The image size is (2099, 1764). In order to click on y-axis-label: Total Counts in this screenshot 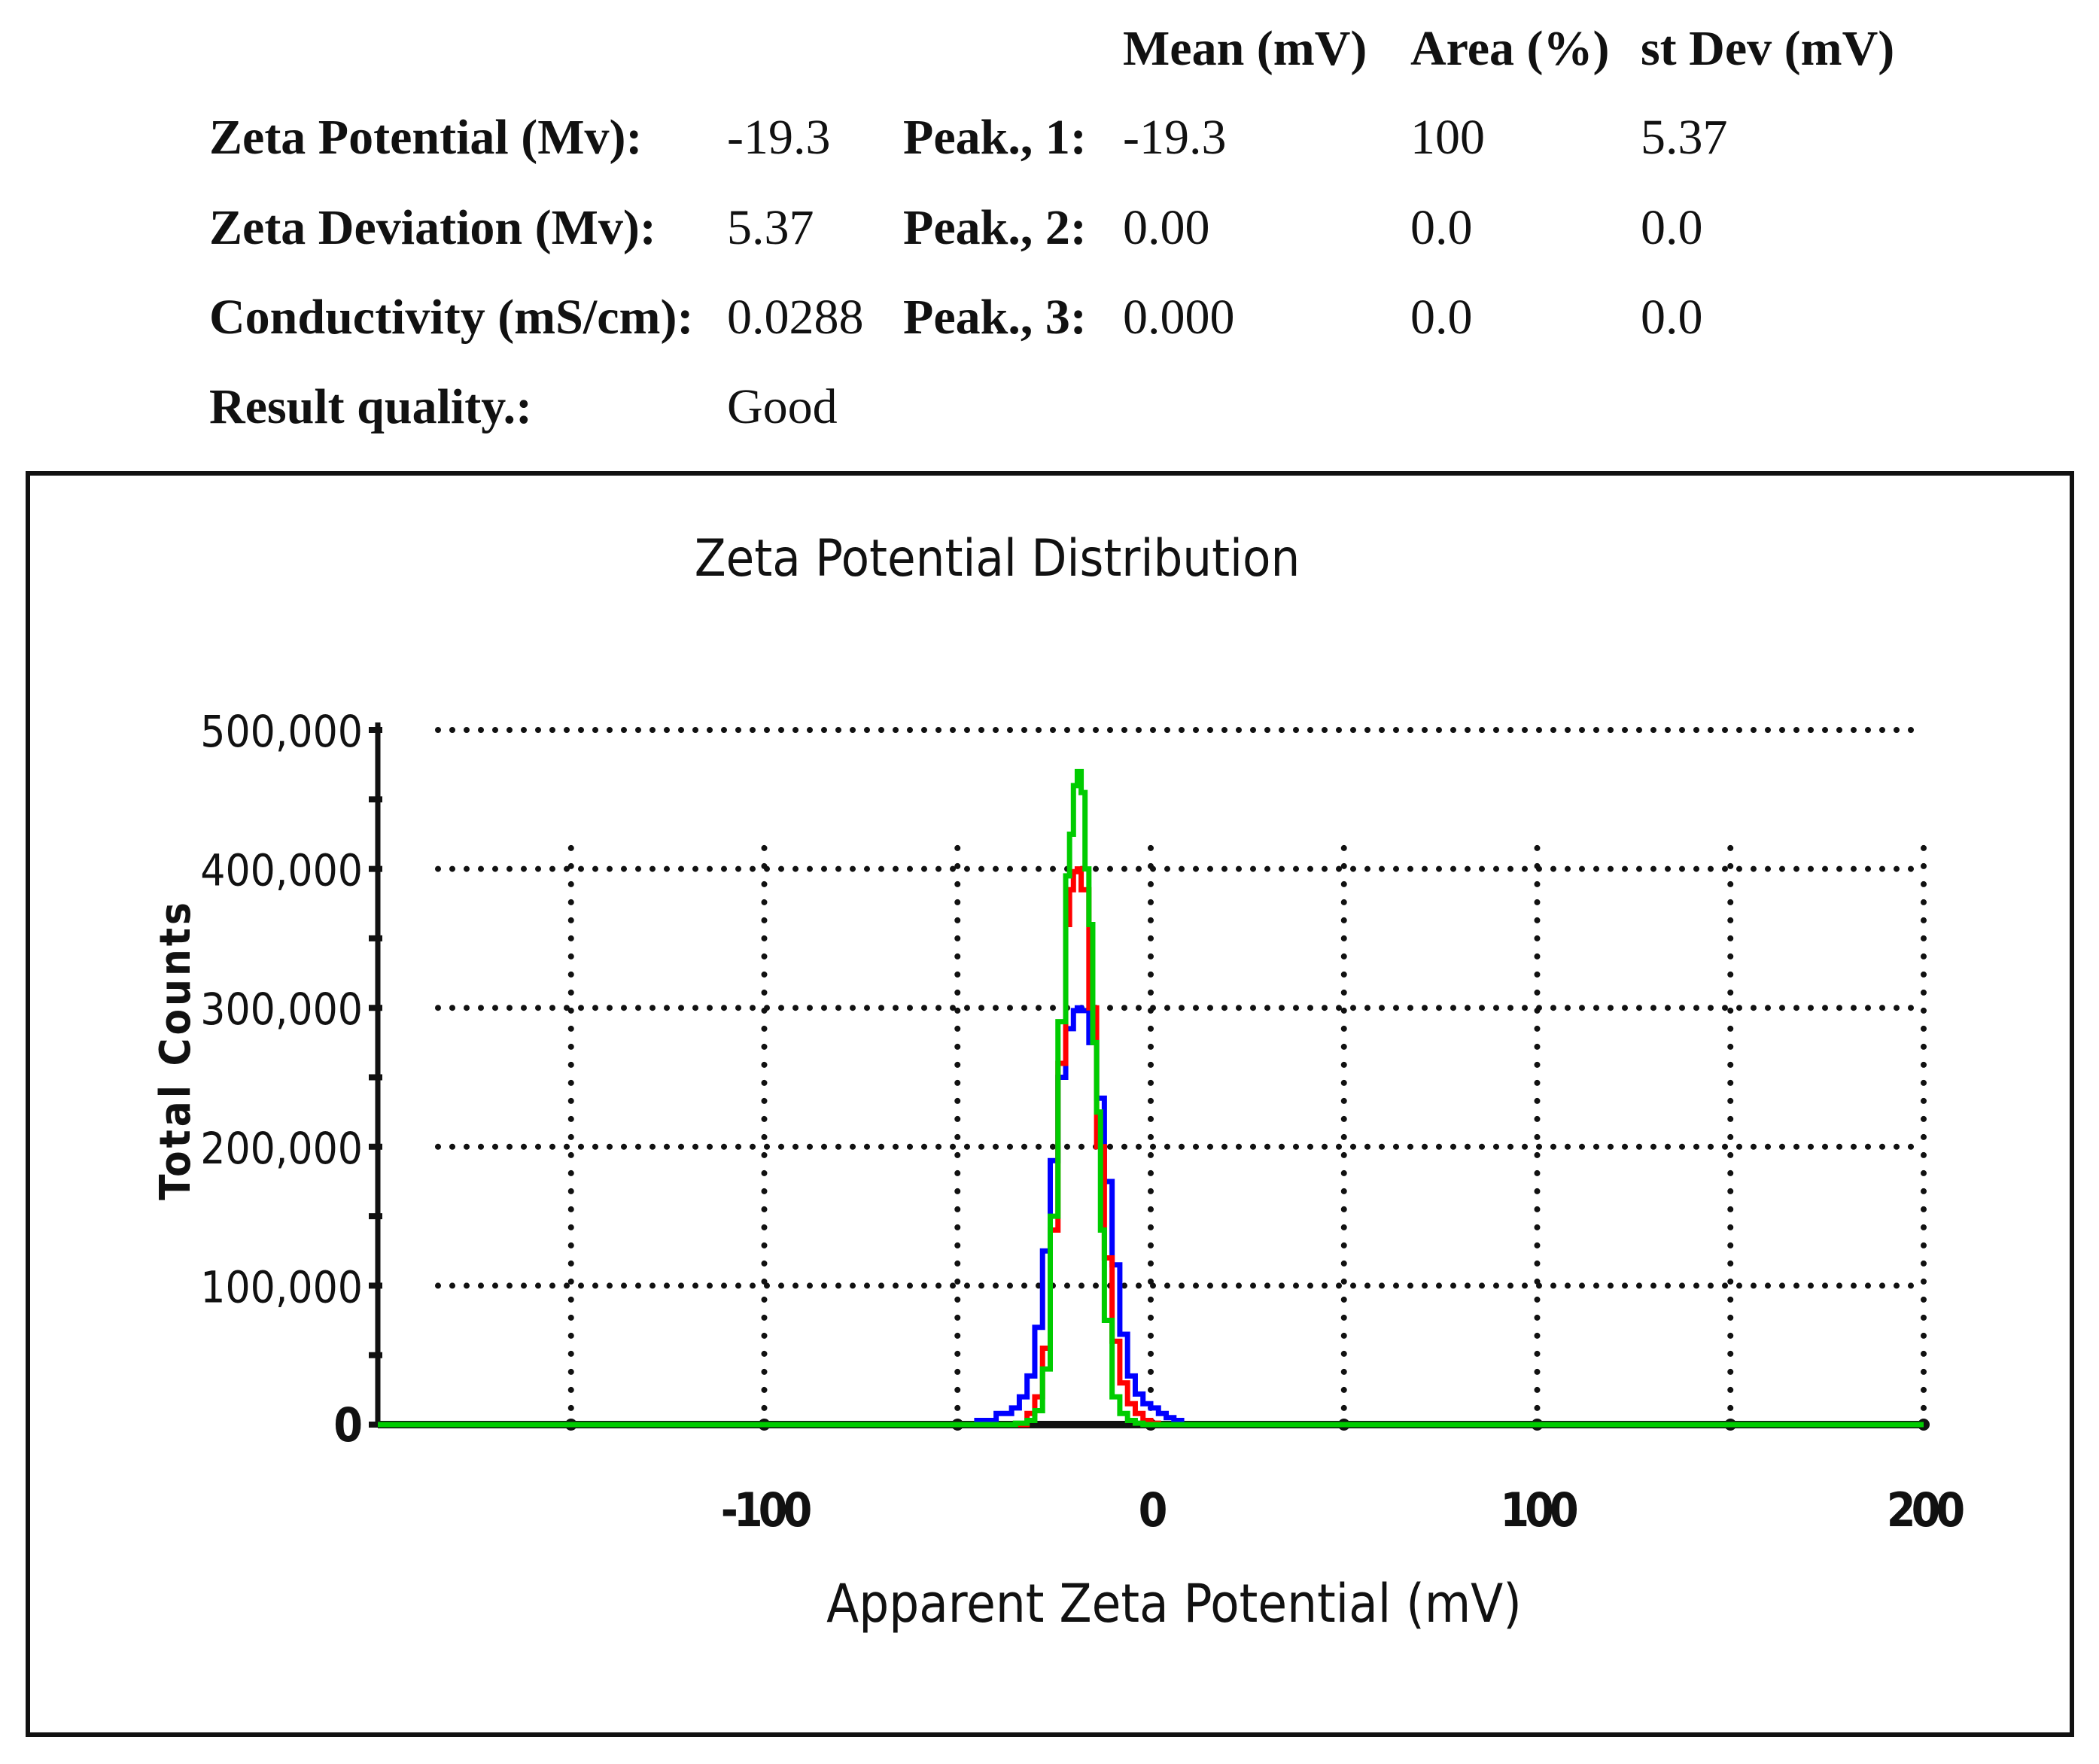, I will do `click(175, 1049)`.